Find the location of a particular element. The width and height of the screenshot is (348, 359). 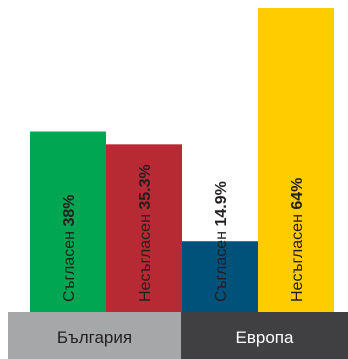

bar-value-text: 38% is located at coordinates (69, 211).